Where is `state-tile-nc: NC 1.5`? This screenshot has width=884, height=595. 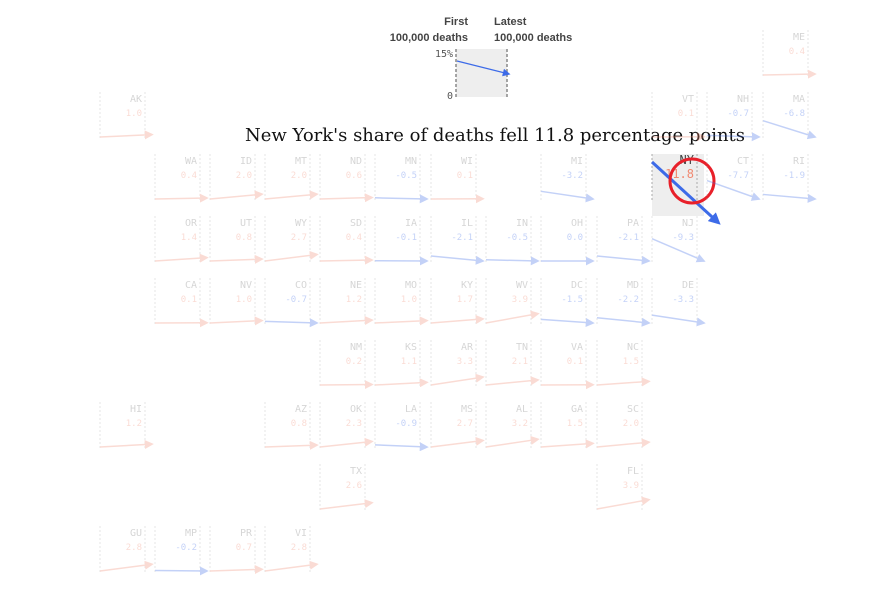
state-tile-nc: NC 1.5 is located at coordinates (623, 364).